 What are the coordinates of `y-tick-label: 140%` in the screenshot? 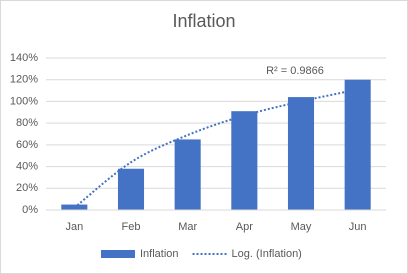 It's located at (24, 58).